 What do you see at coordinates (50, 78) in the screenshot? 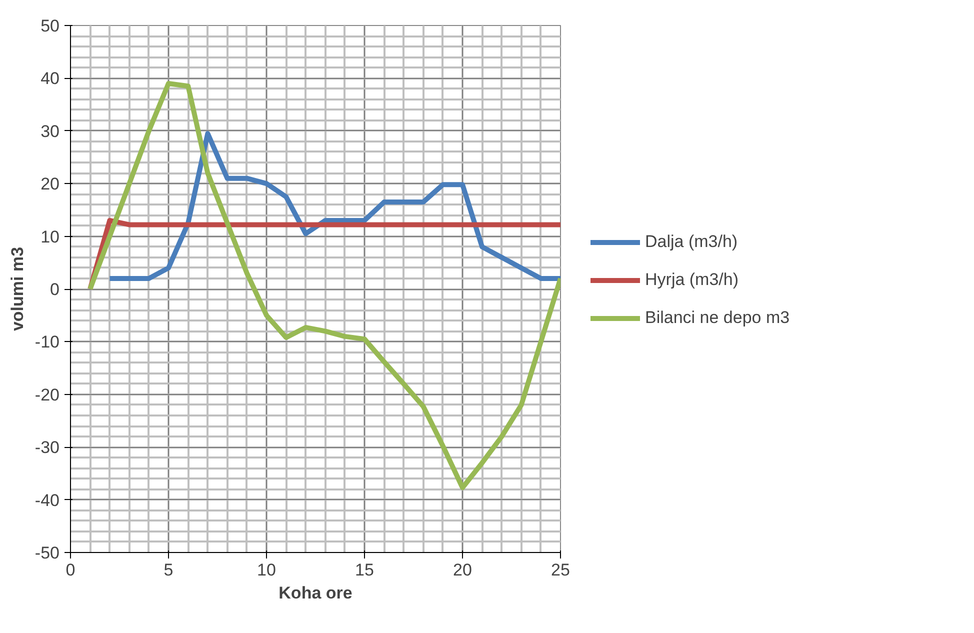
I see `y-tick-label: 40` at bounding box center [50, 78].